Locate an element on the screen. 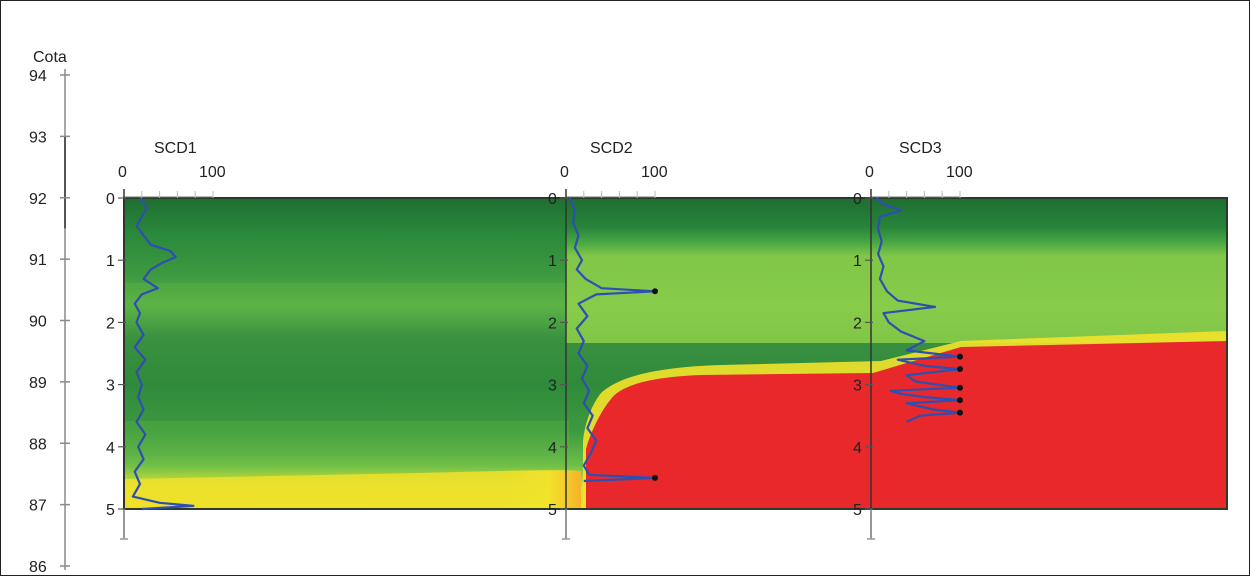 This screenshot has height=577, width=1250. elevation-tick-label: 88 is located at coordinates (38, 444).